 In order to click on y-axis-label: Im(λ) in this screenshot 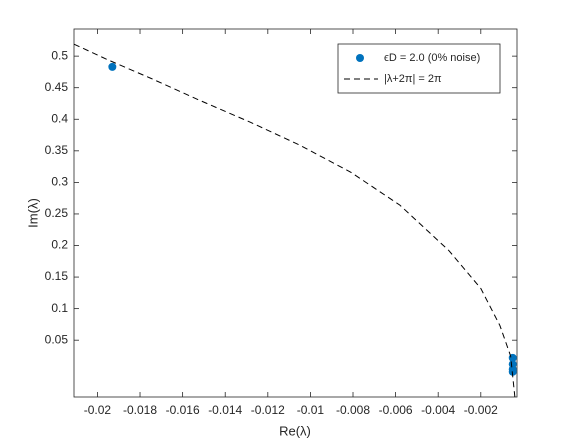, I will do `click(32, 213)`.